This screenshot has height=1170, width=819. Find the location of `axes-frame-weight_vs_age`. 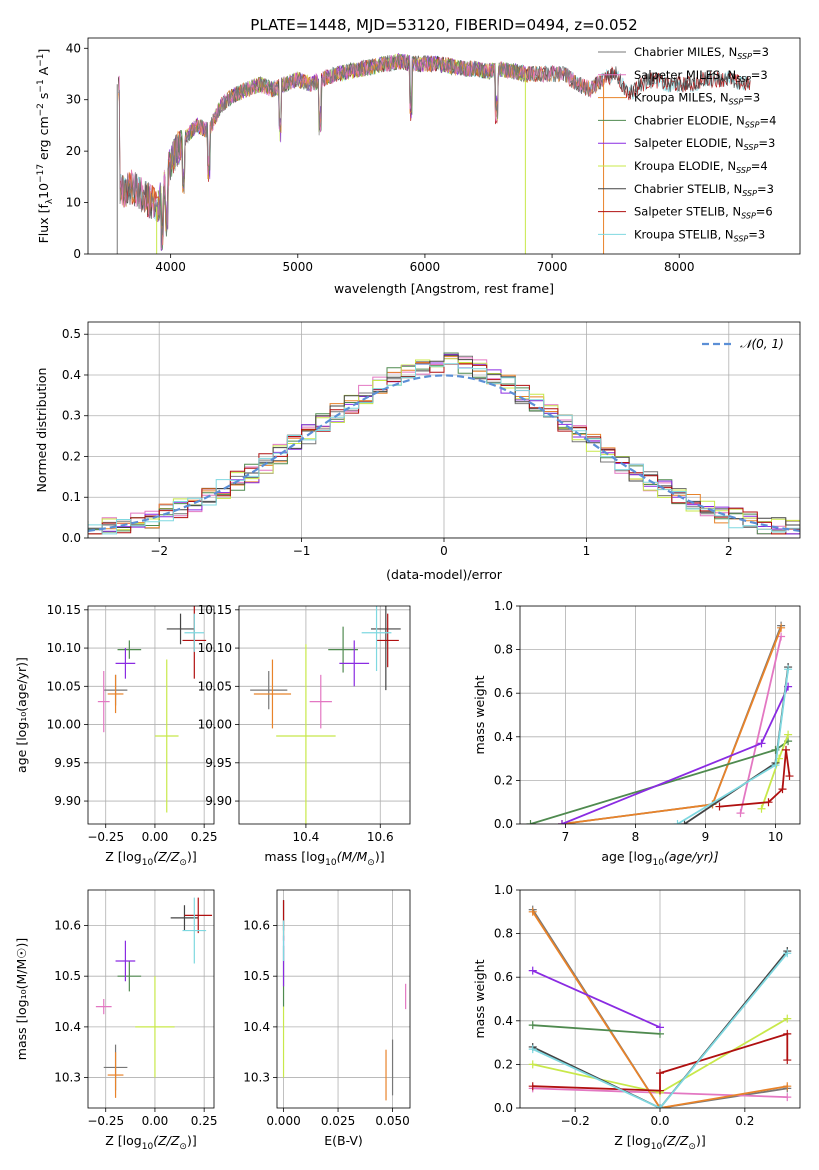

axes-frame-weight_vs_age is located at coordinates (660, 715).